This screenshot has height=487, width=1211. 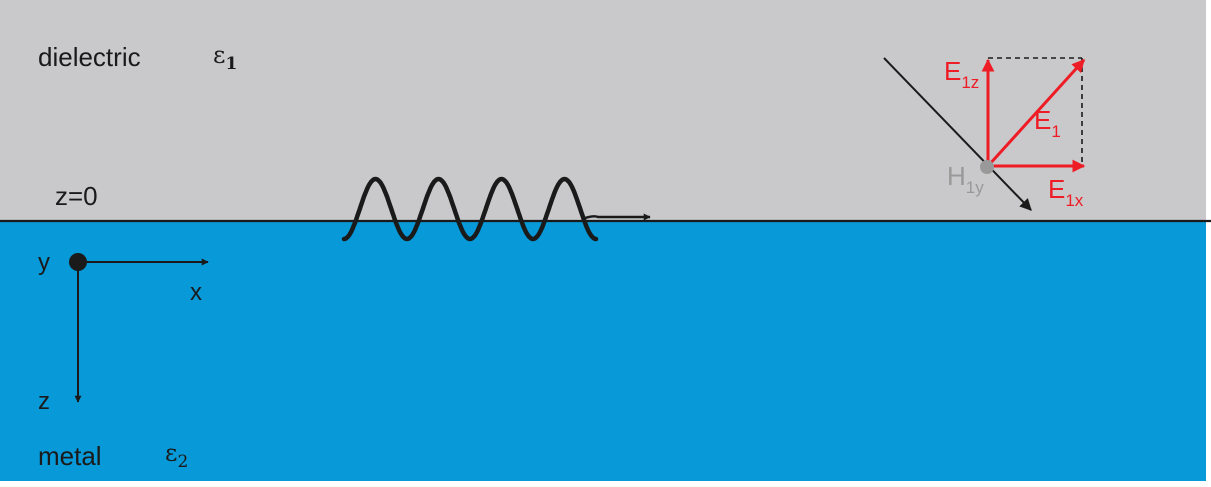 I want to click on e1z-label: E1z, so click(x=961, y=74).